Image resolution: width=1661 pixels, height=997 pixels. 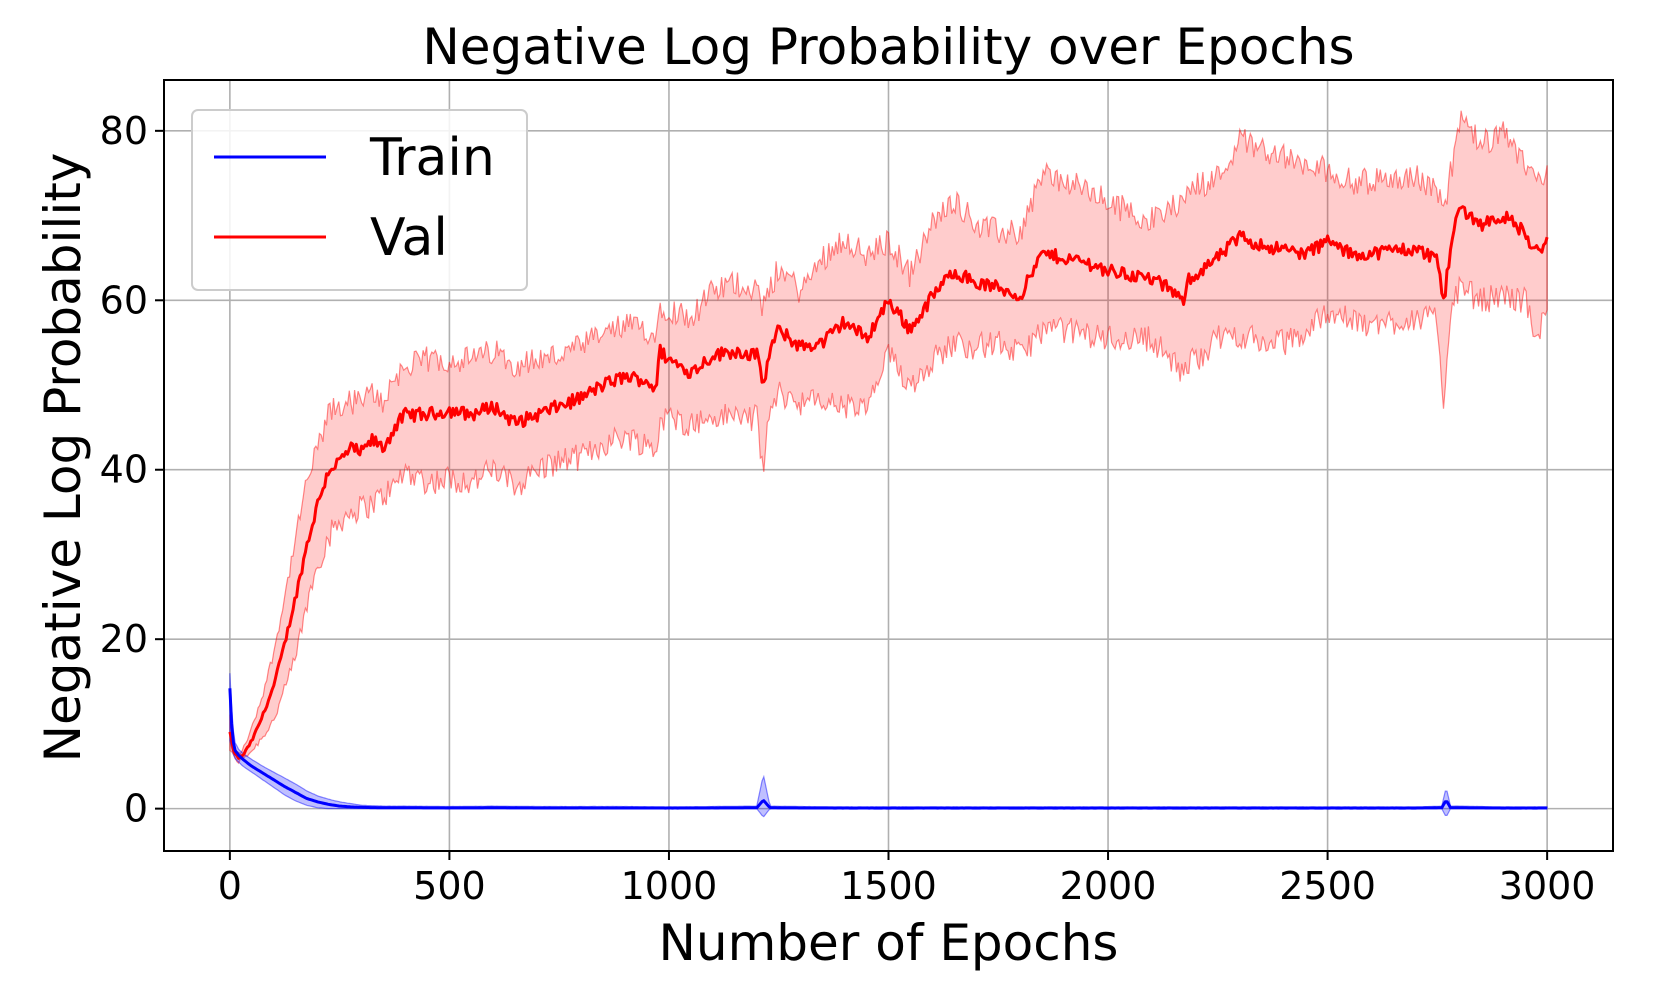 What do you see at coordinates (409, 238) in the screenshot?
I see `legend-label-val: Val` at bounding box center [409, 238].